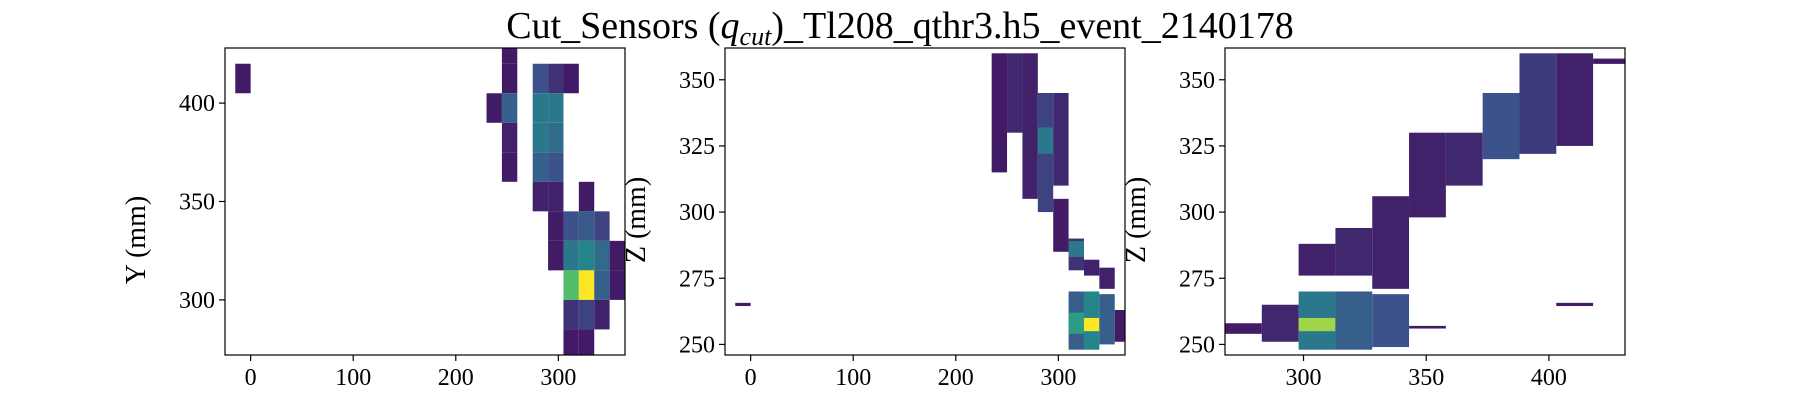  Describe the element at coordinates (756, 36) in the screenshot. I see `figure-title-subscript: cut` at that location.